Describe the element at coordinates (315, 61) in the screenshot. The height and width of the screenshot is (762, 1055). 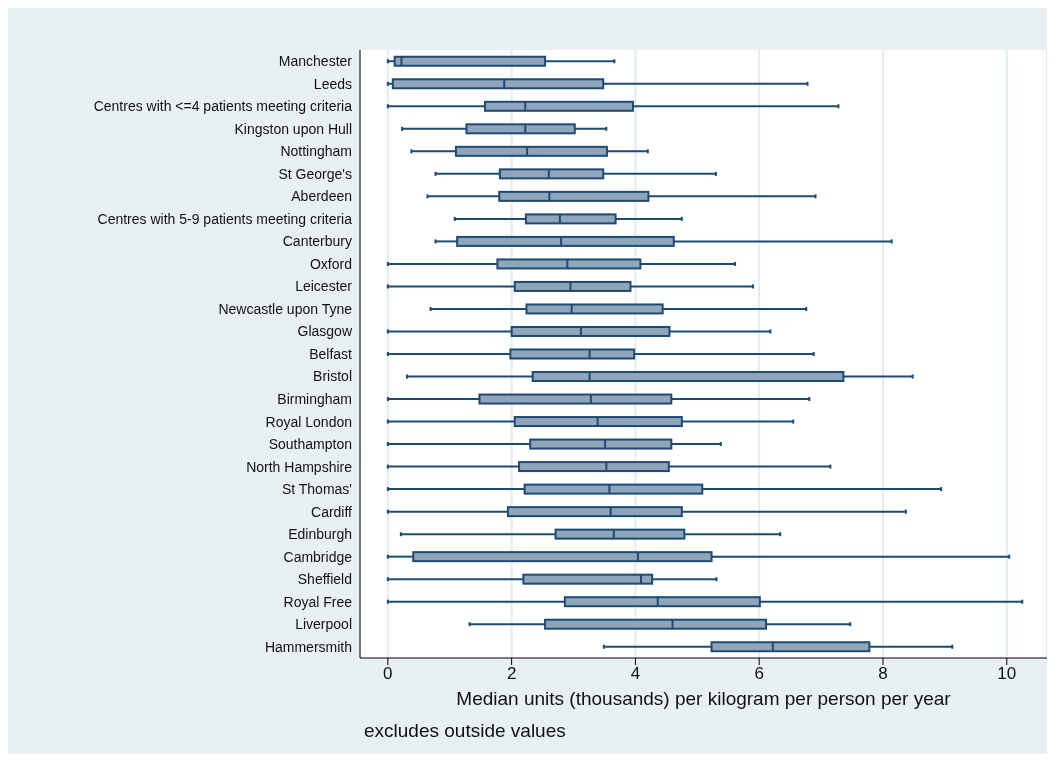
I see `y-tick-label: Manchester` at that location.